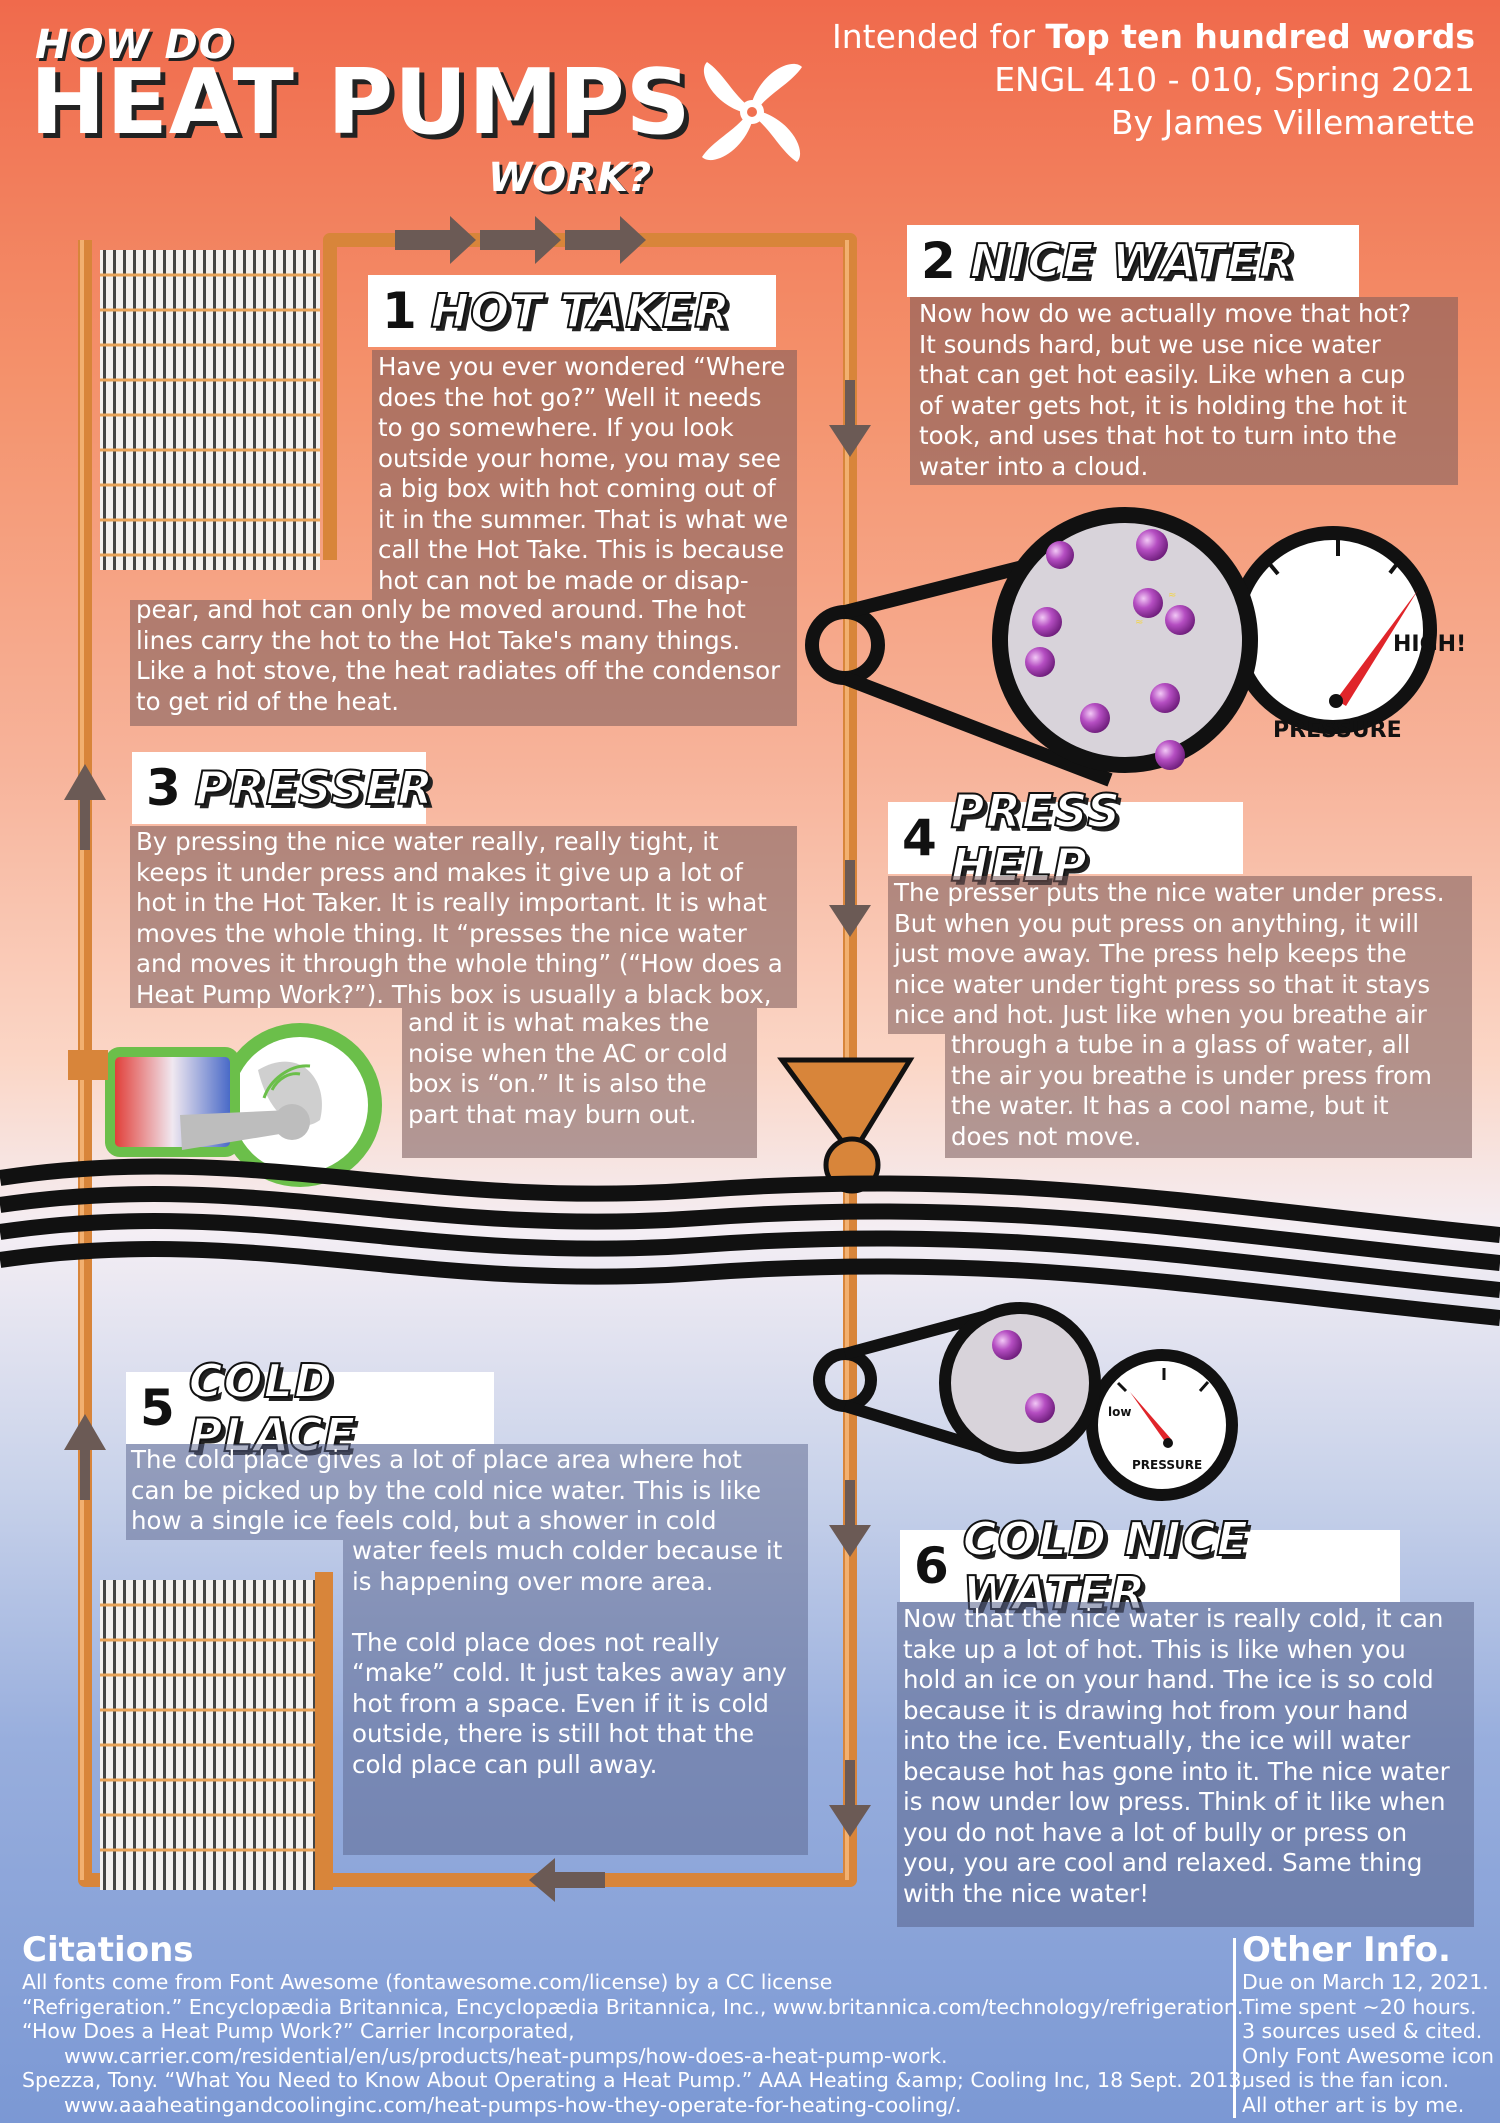 The height and width of the screenshot is (2123, 1500). I want to click on high-gauge-reading: HIGH!, so click(1430, 644).